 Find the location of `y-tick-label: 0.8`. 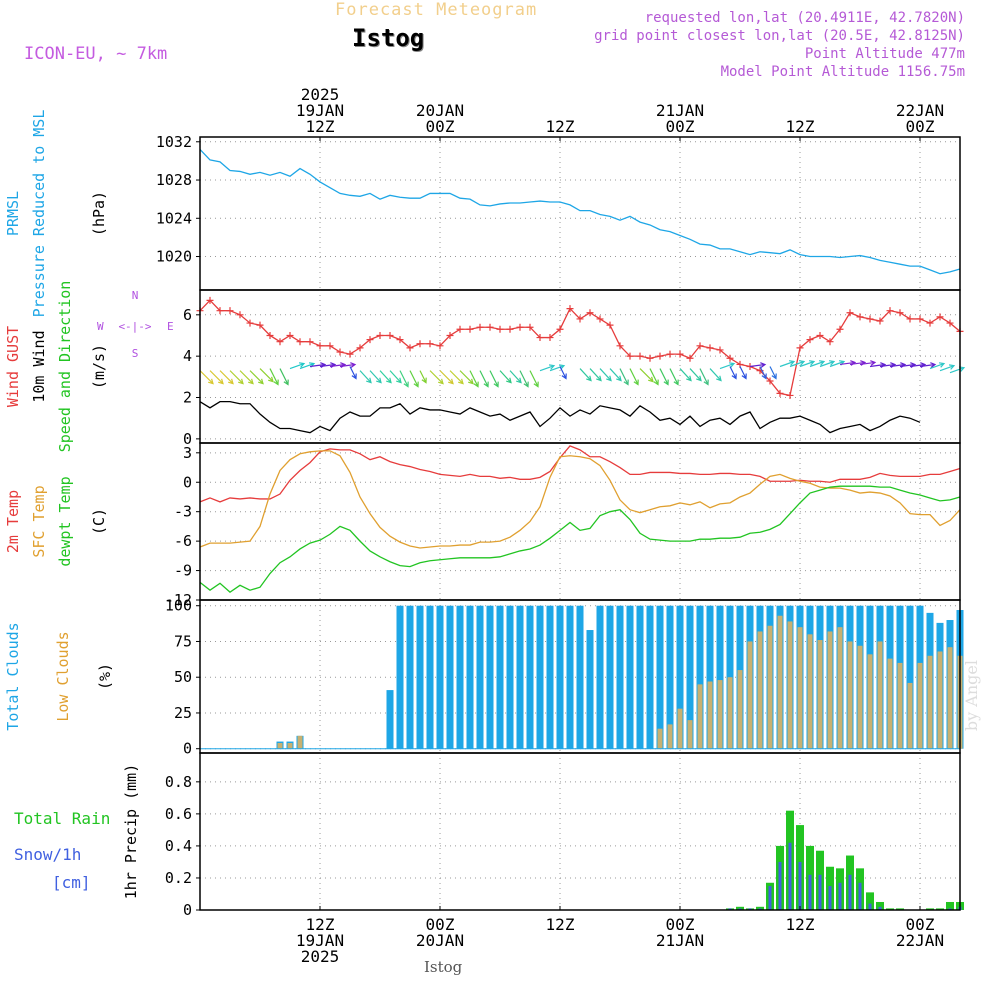

y-tick-label: 0.8 is located at coordinates (178, 782).